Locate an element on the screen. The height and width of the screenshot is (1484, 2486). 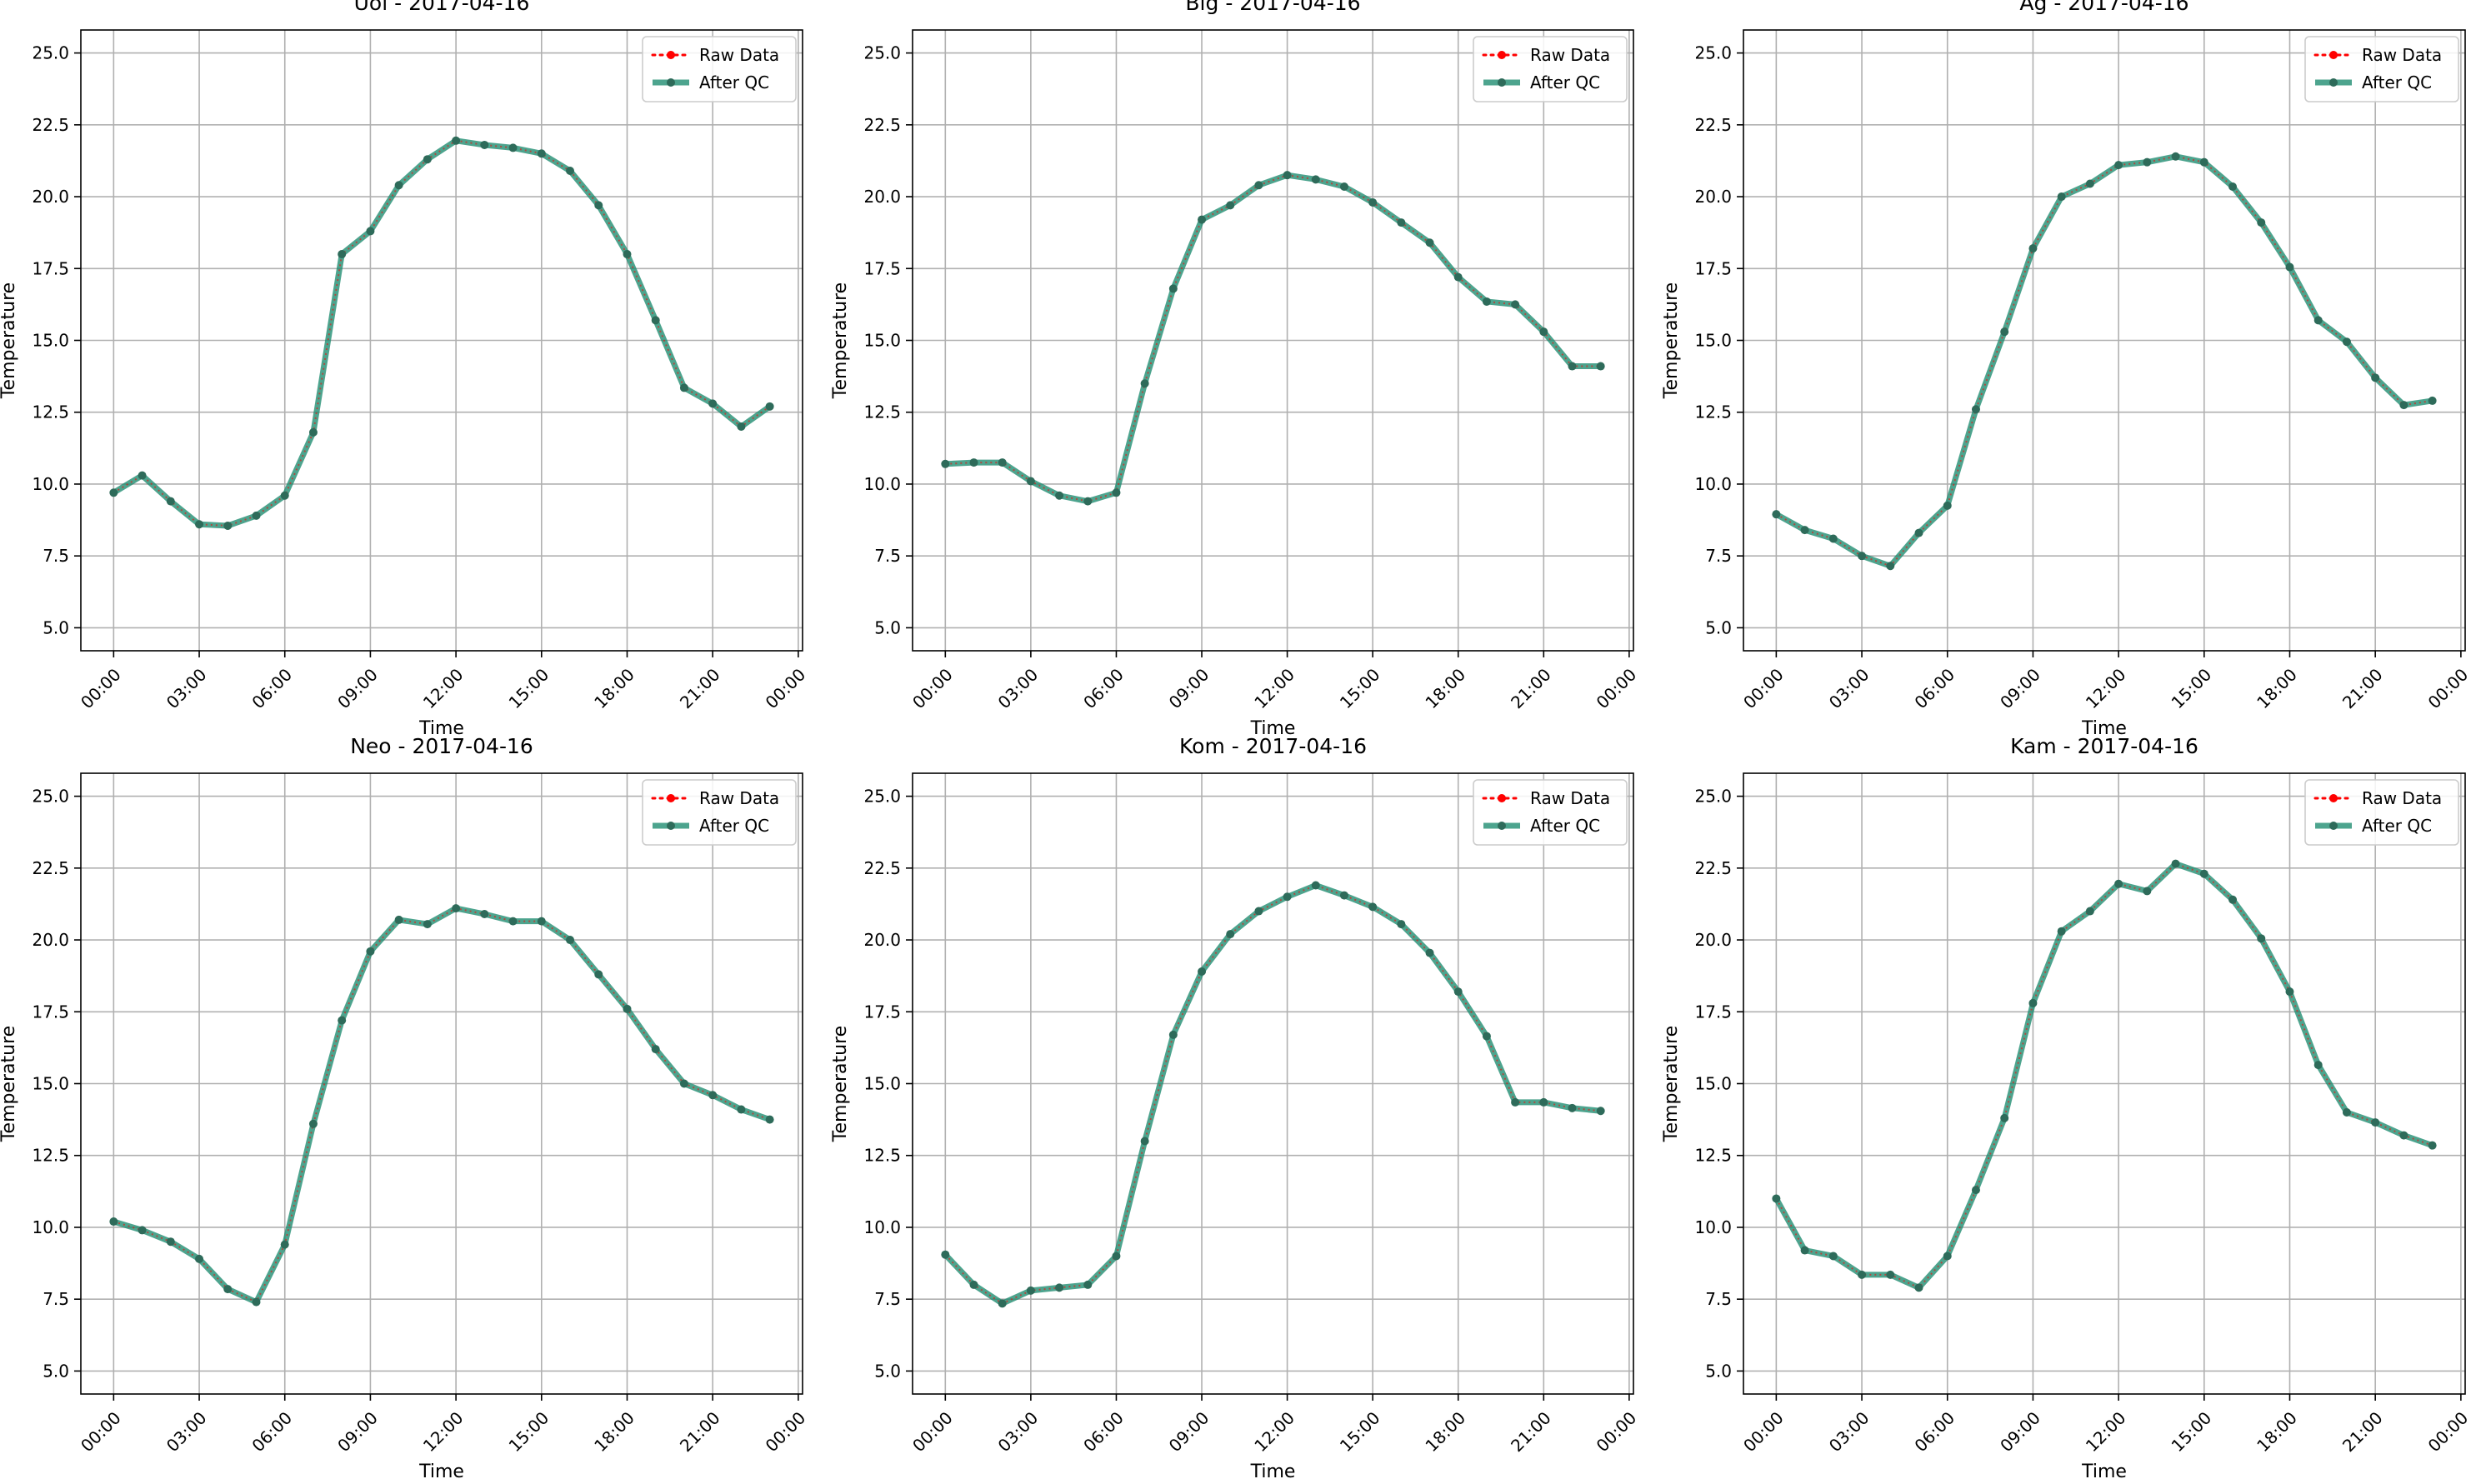
x-tick-label: 09:00 is located at coordinates (357, 688).